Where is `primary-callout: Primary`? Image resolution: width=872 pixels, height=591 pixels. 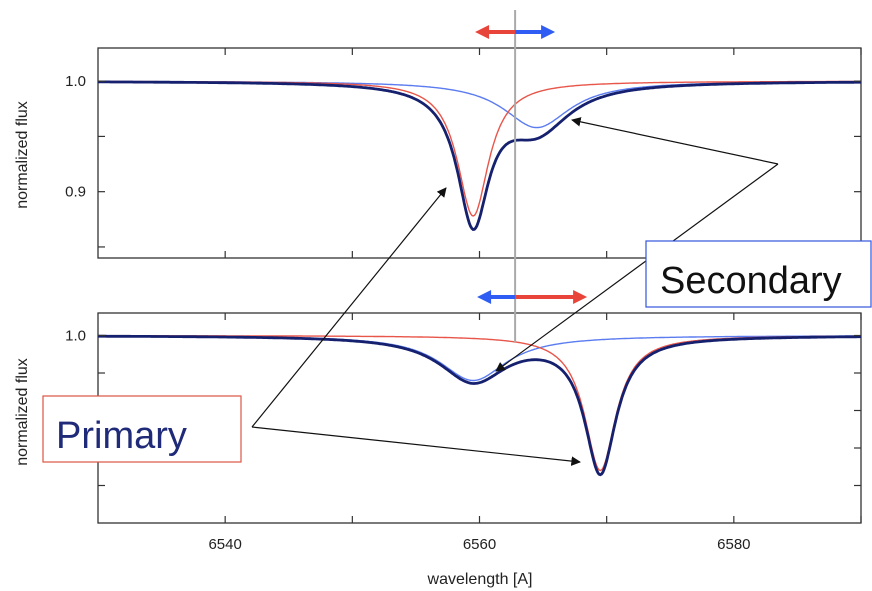
primary-callout: Primary is located at coordinates (142, 429).